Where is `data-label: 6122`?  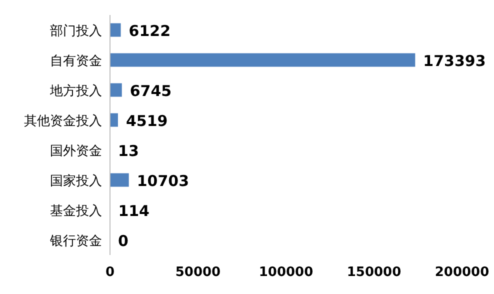
data-label: 6122 is located at coordinates (149, 31).